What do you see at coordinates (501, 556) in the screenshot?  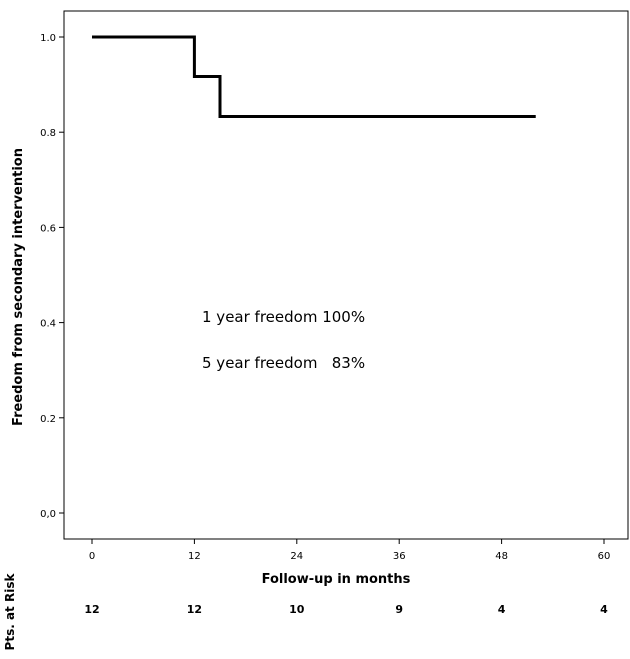 I see `x-tick-label: 48` at bounding box center [501, 556].